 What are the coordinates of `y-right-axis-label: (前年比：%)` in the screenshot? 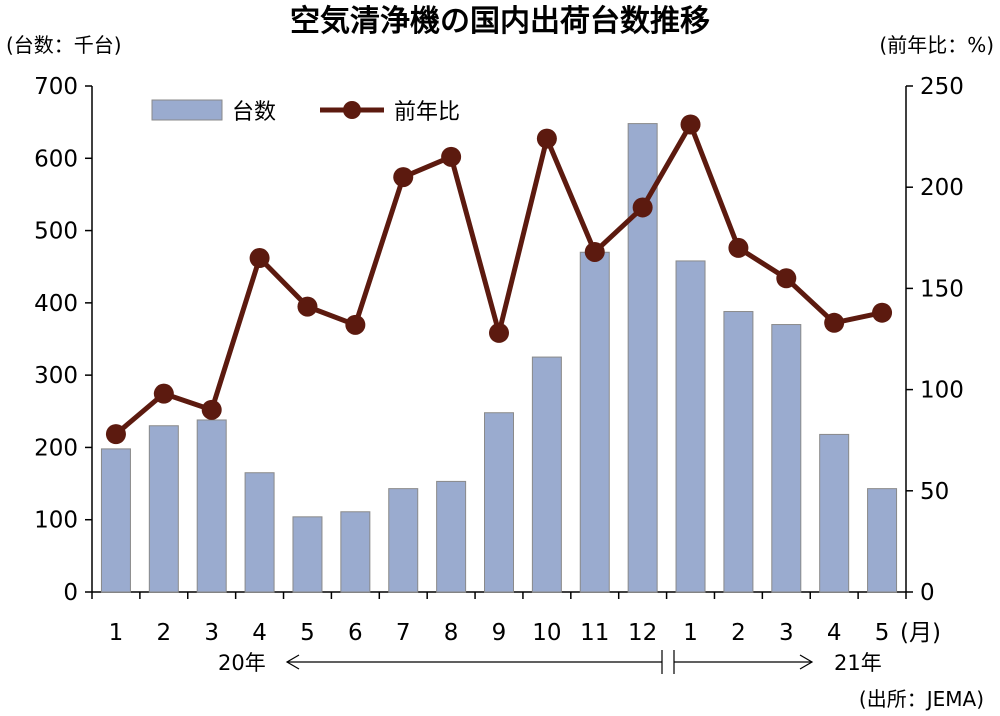 It's located at (936, 45).